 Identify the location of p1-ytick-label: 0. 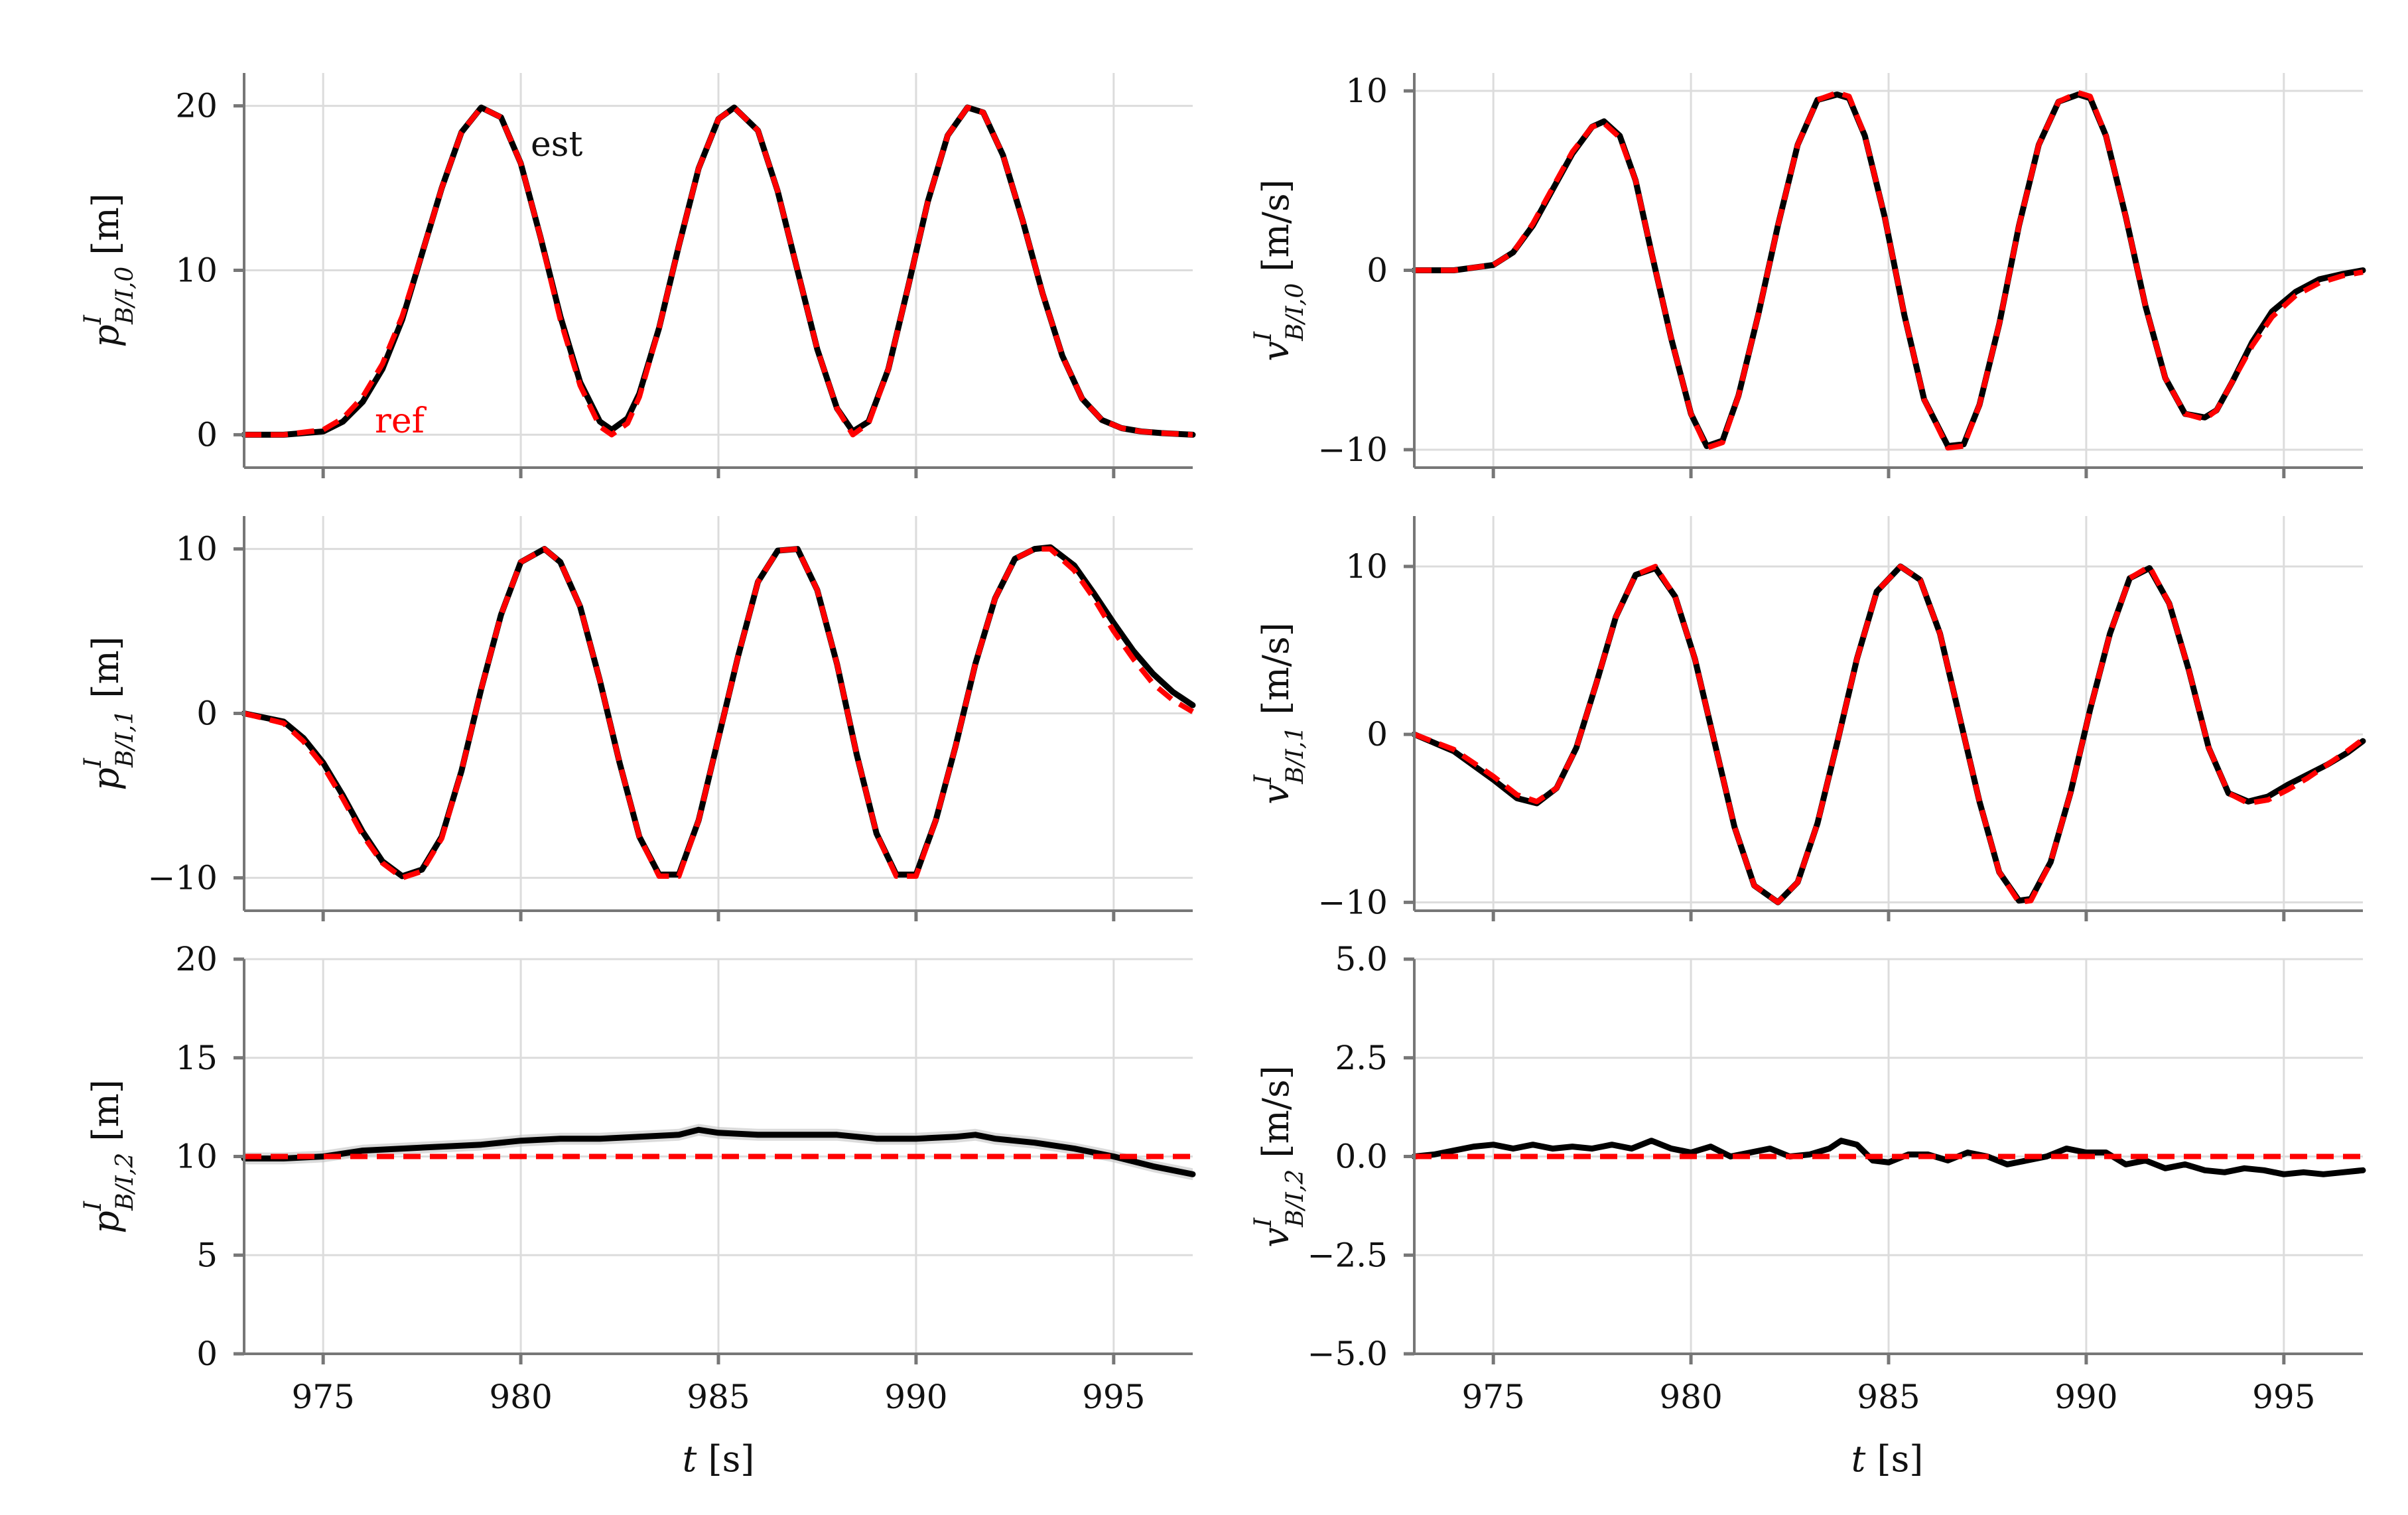
(207, 713).